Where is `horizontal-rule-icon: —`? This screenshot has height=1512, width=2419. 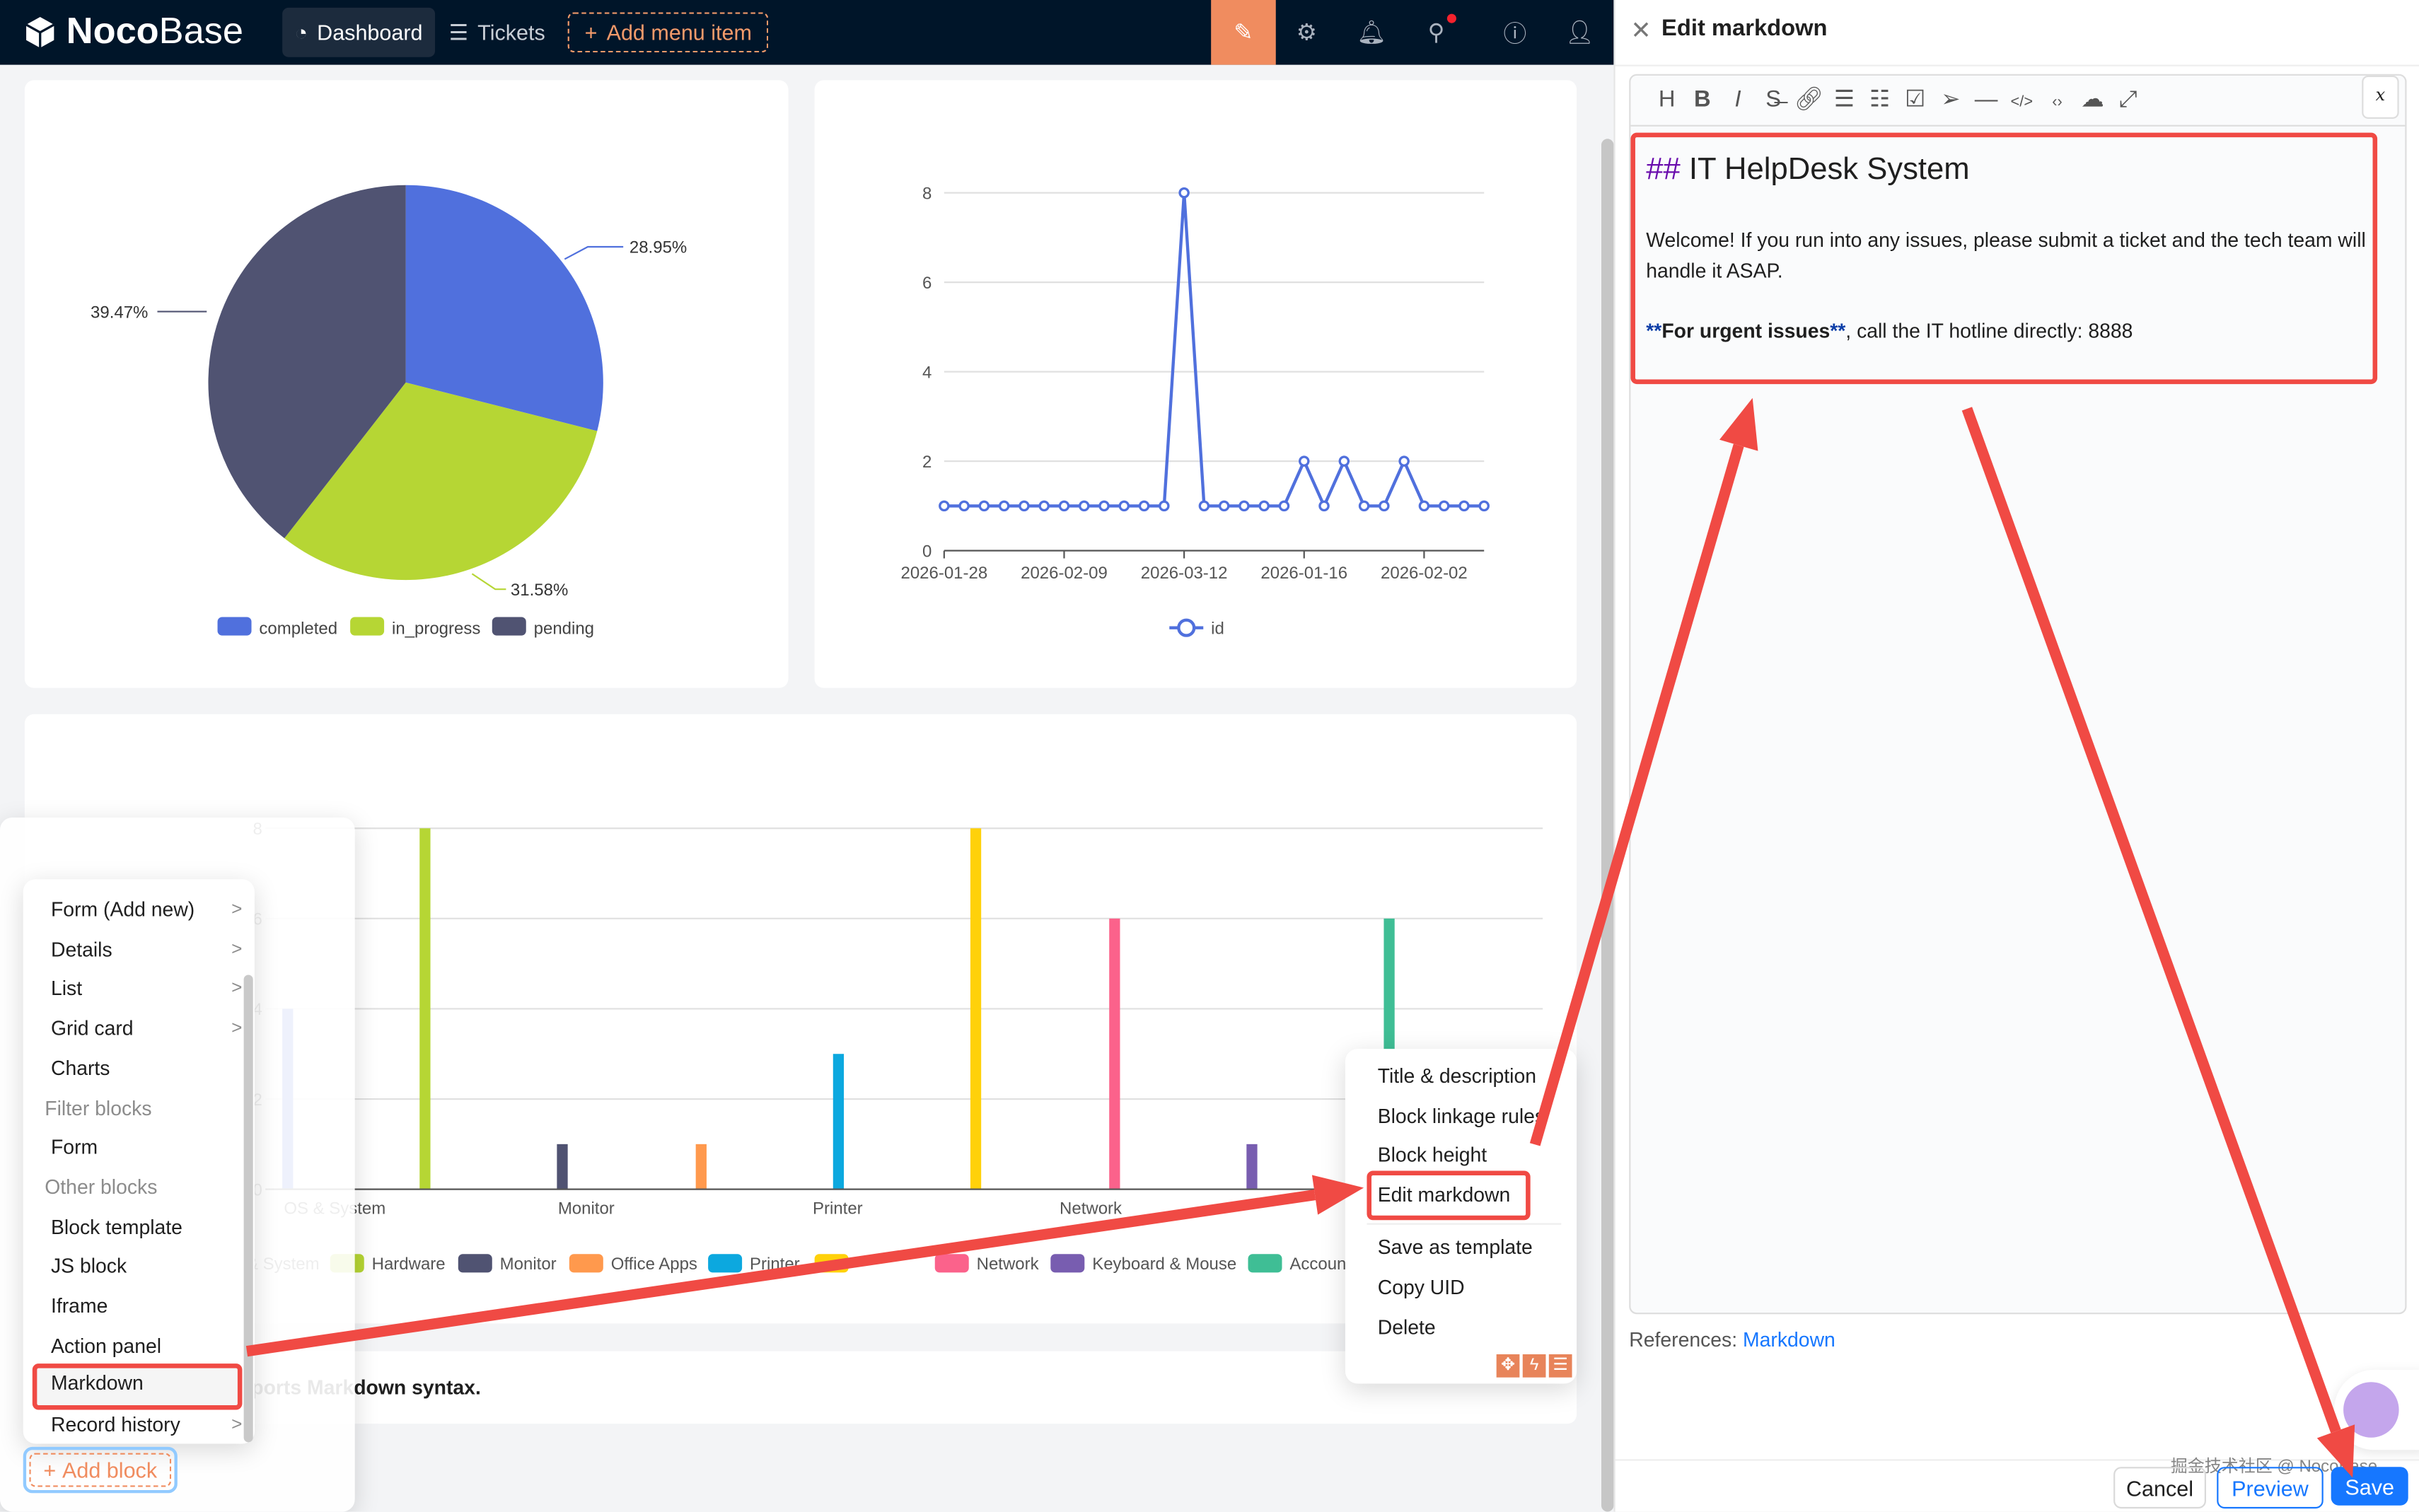 horizontal-rule-icon: — is located at coordinates (1986, 99).